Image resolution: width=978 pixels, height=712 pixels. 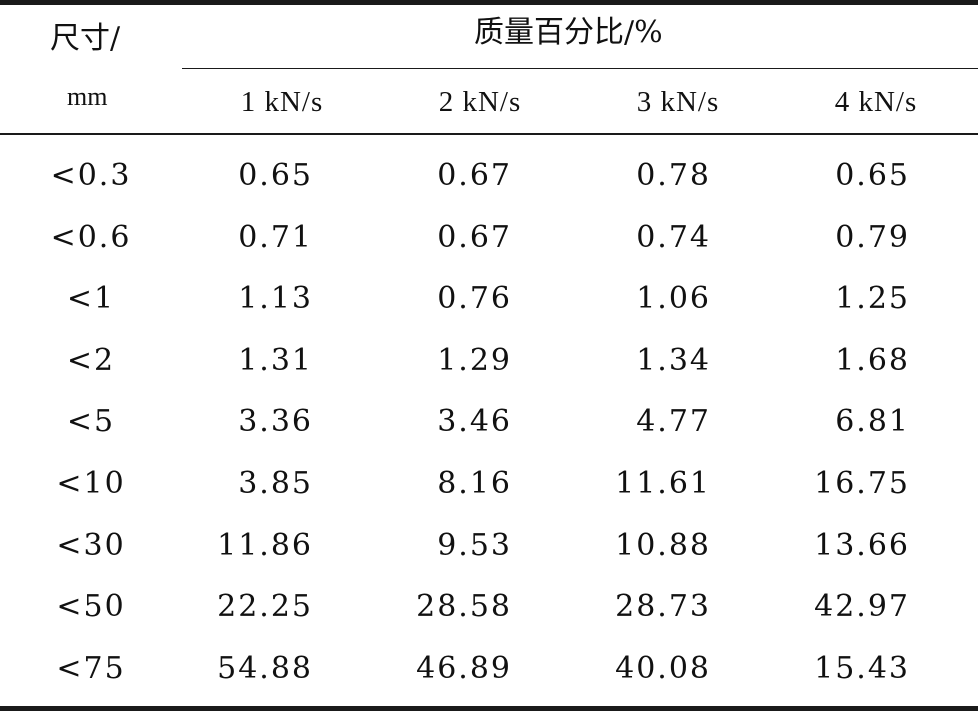 I want to click on column-header-2: 2 kN/s, so click(x=480, y=102).